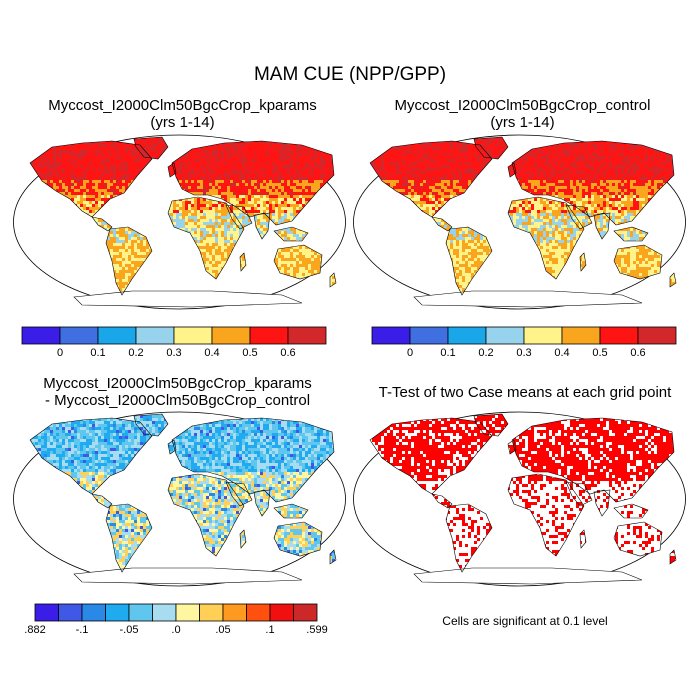 This screenshot has width=700, height=700. What do you see at coordinates (250, 353) in the screenshot?
I see `colorbar-kparams-tick-label: 0.5` at bounding box center [250, 353].